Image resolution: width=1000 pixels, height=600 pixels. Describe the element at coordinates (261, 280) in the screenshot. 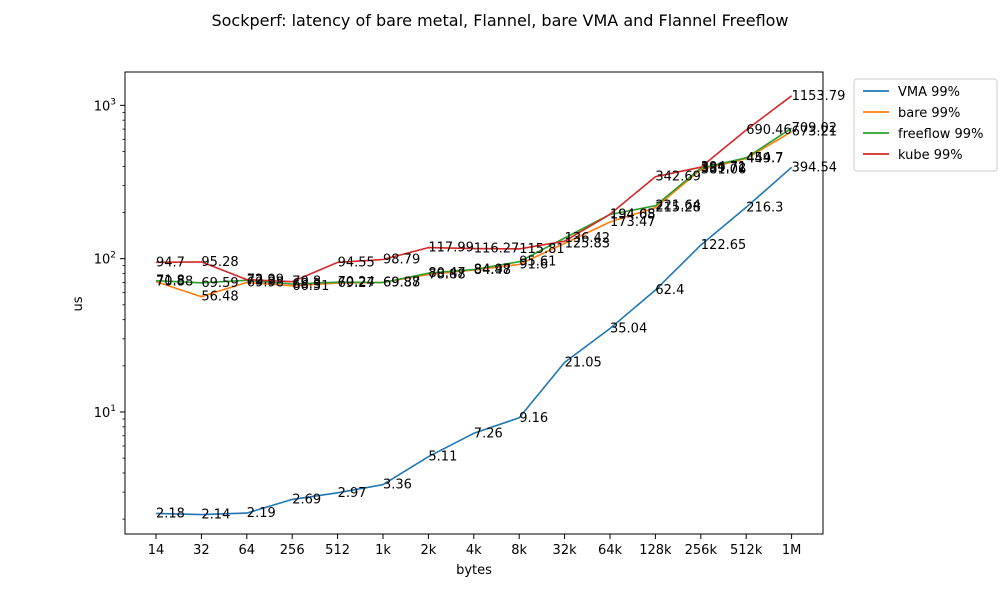

I see `data-label: 72.2` at that location.